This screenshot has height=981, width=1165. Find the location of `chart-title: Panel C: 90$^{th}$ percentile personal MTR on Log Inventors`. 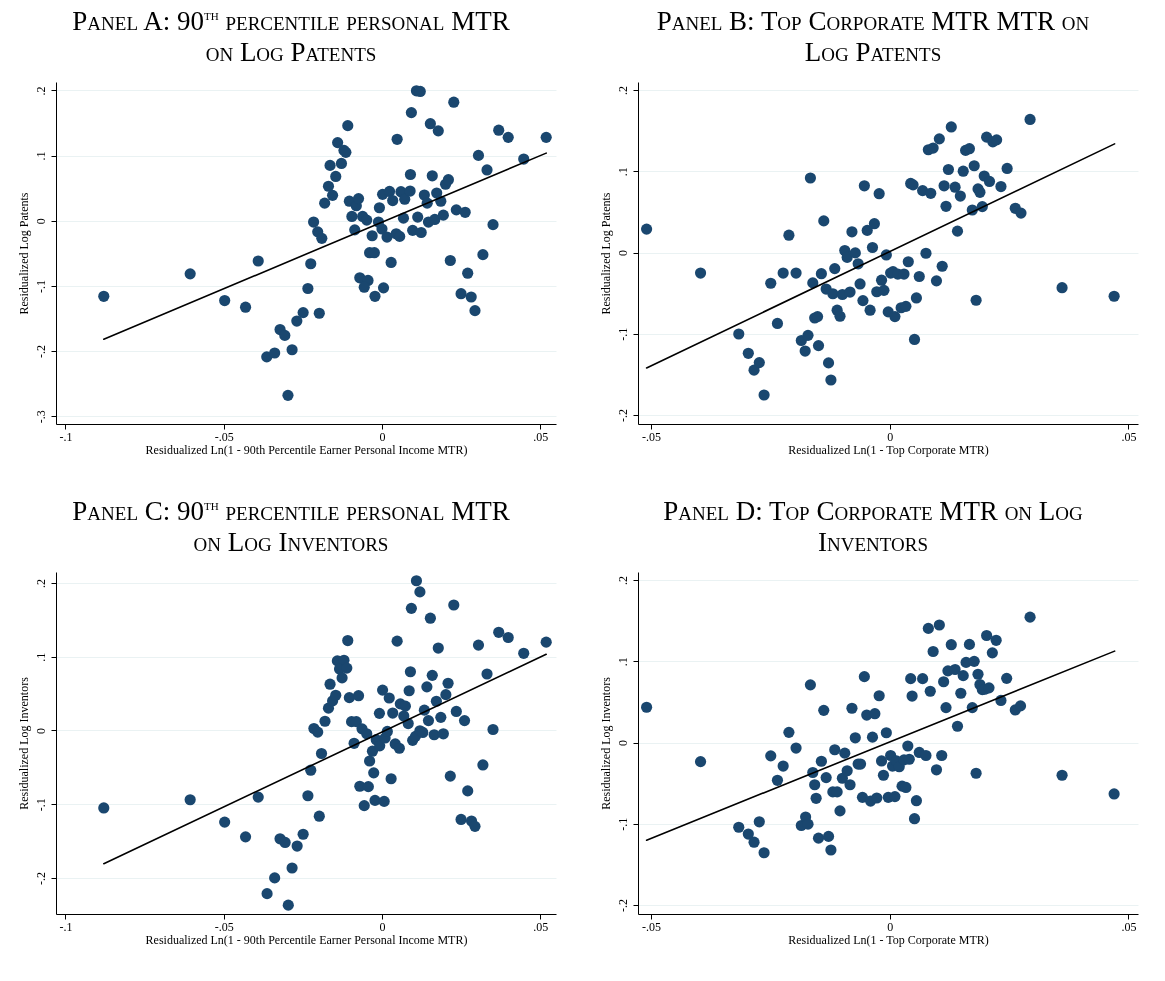

chart-title: Panel C: 90$^{th}$ percentile personal MTR on Log Inventors is located at coordinates (291, 527).